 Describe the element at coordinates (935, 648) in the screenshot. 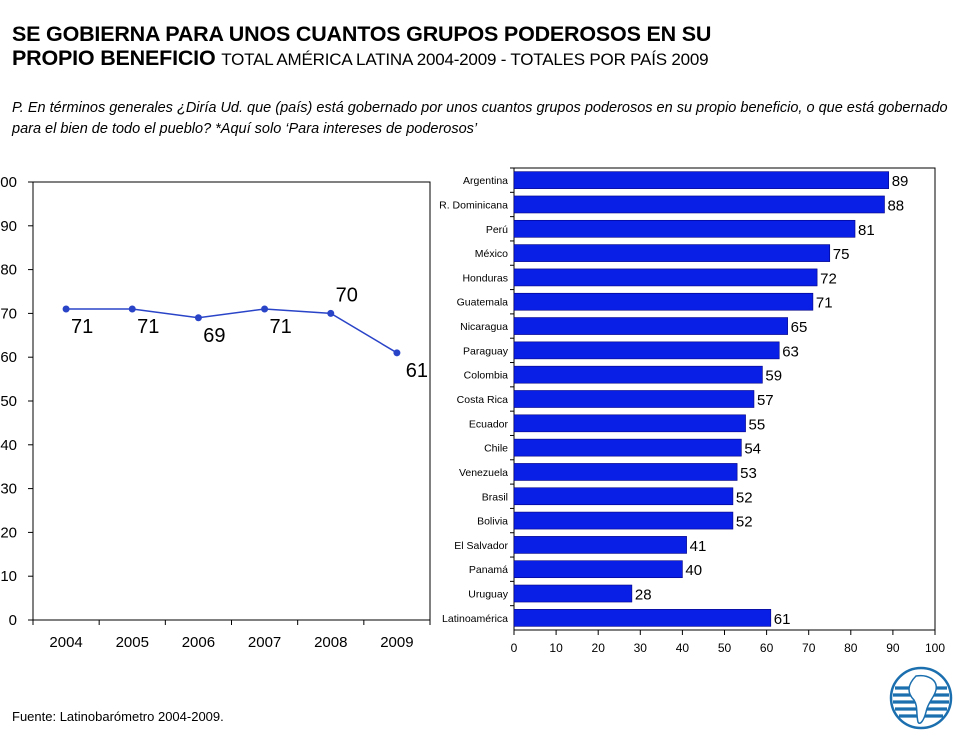

I see `x-tick-label: 100` at that location.